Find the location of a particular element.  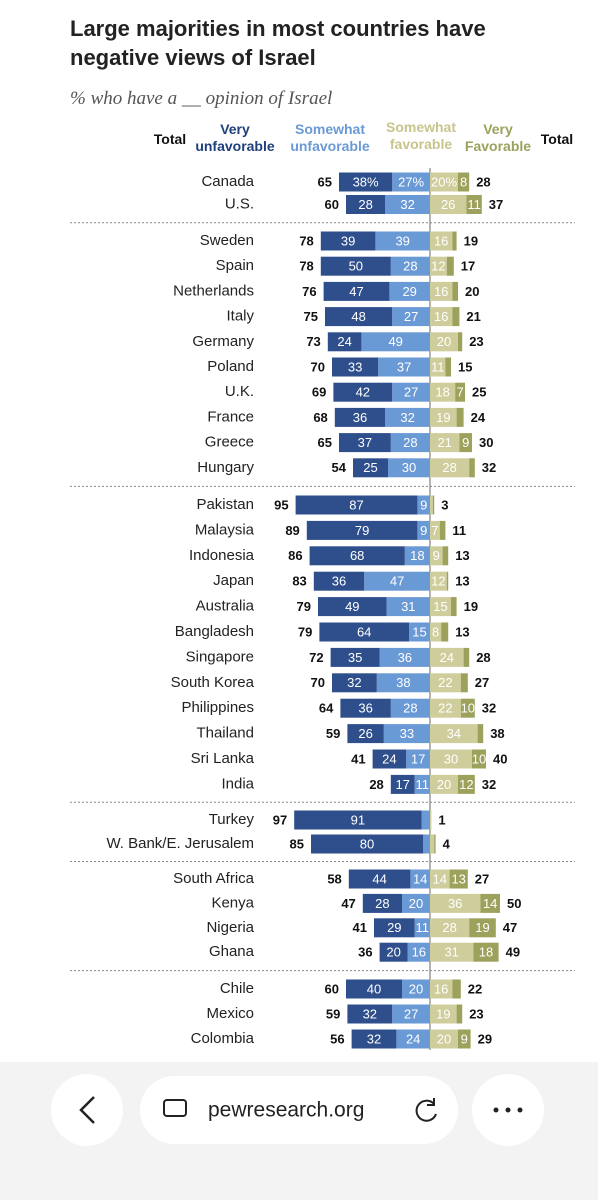

segment-label: 91 is located at coordinates (358, 819).